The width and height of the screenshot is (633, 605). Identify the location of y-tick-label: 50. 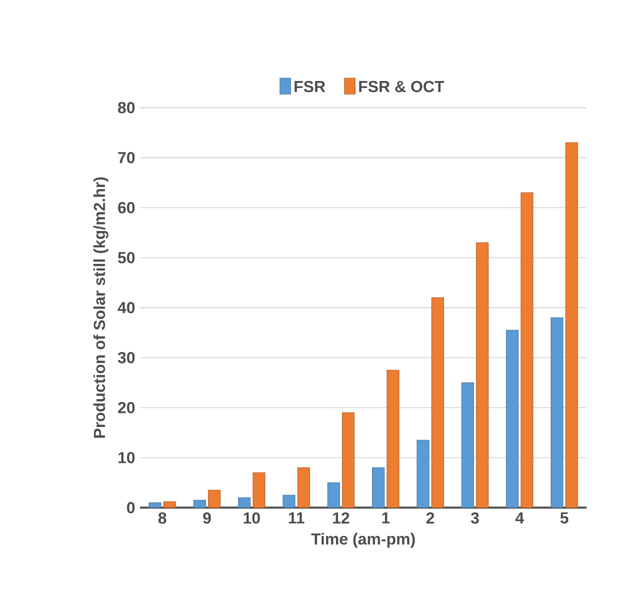
(126, 258).